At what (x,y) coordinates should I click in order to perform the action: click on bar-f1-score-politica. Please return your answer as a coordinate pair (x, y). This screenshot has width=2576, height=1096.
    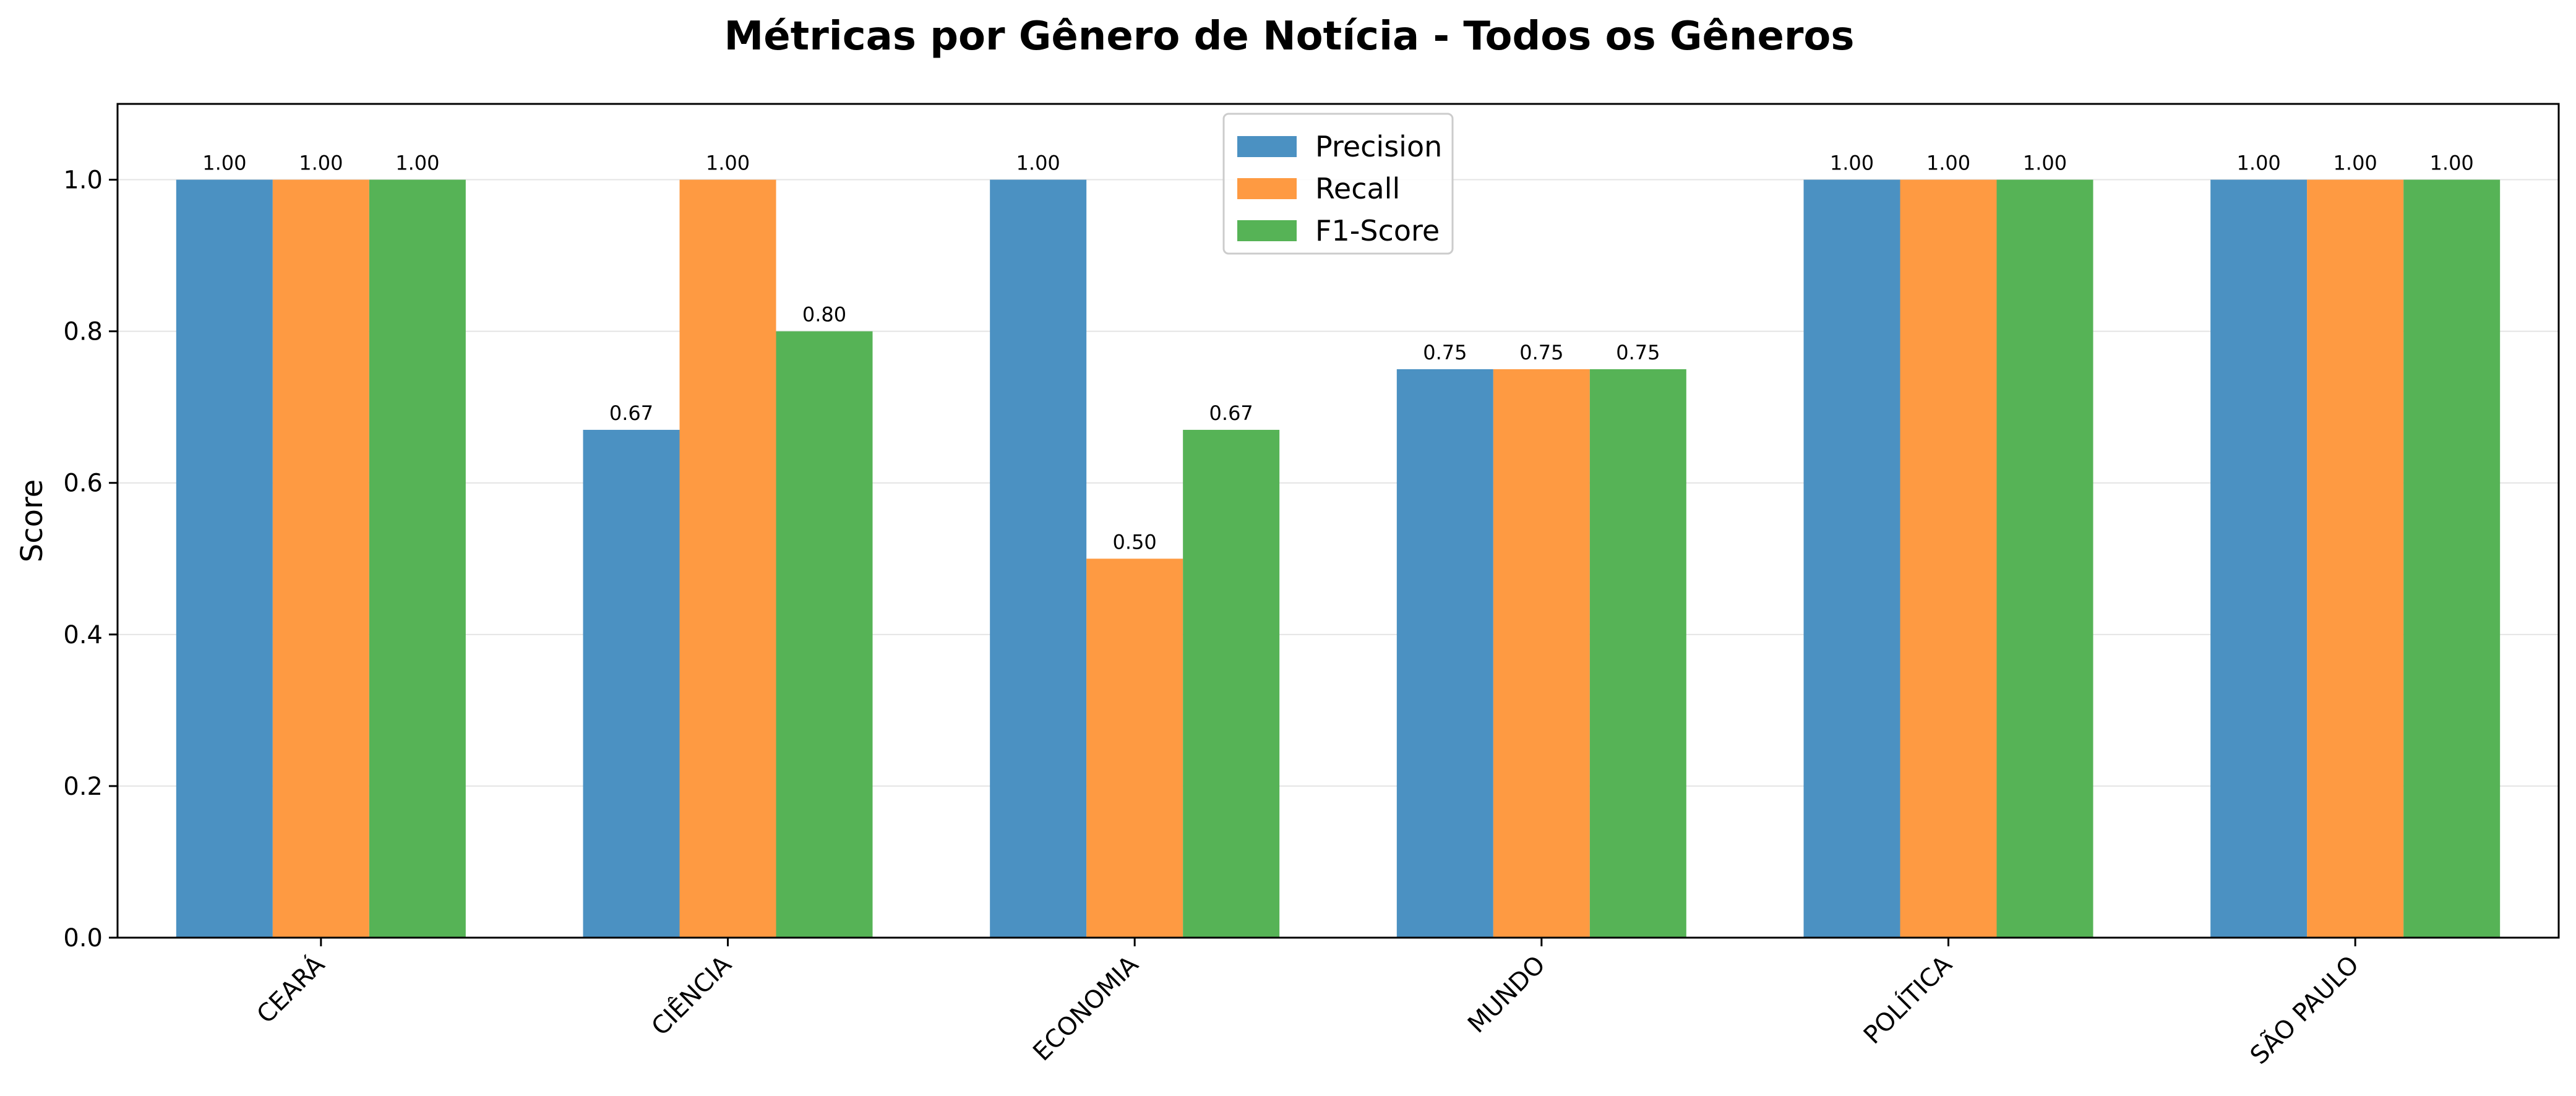
    Looking at the image, I should click on (2045, 559).